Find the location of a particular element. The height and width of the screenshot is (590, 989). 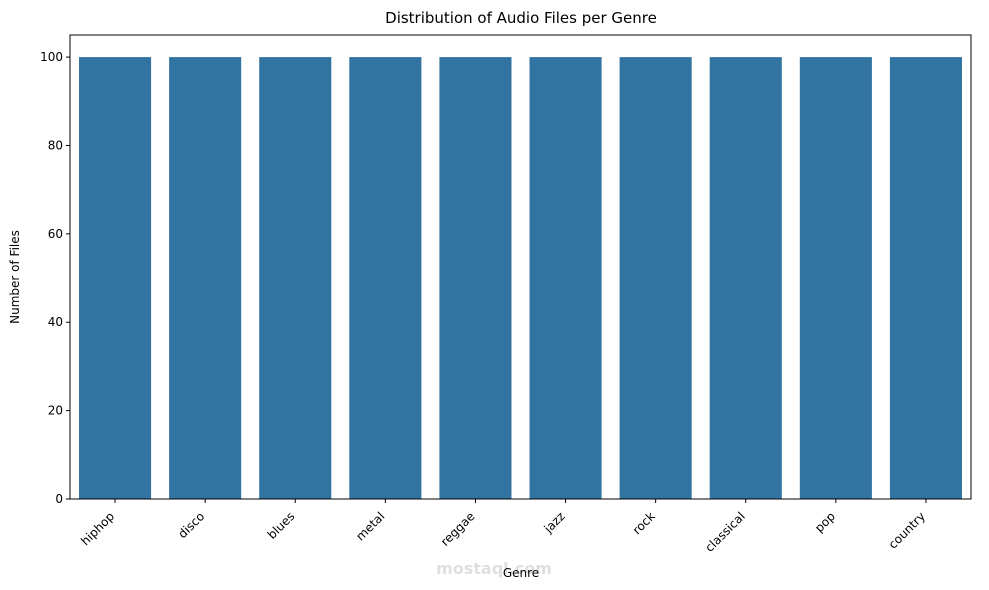

x-tick-label-jazz: jazz is located at coordinates (554, 522).